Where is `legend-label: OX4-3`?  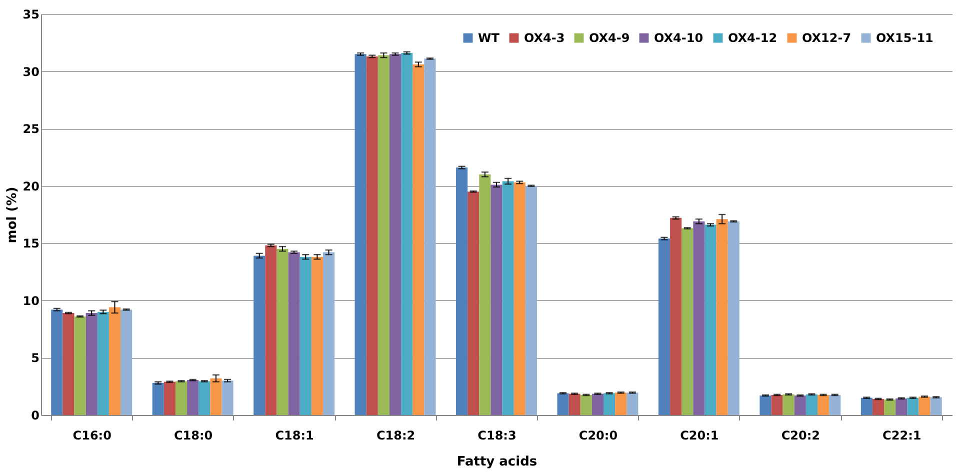
legend-label: OX4-3 is located at coordinates (544, 38).